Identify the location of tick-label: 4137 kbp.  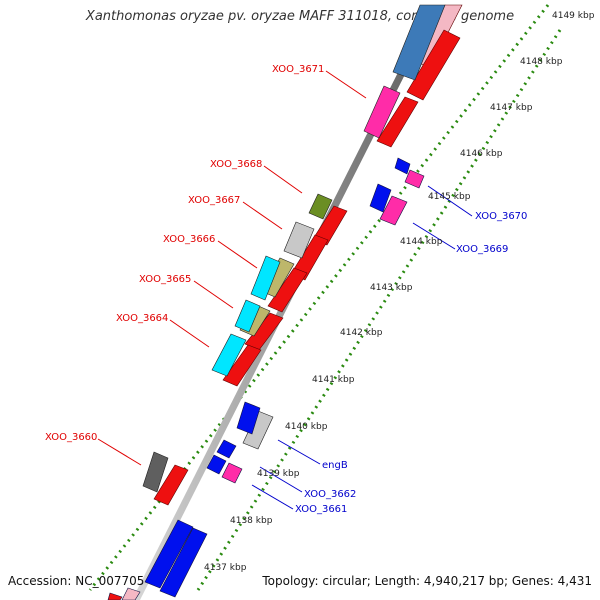
(225, 568).